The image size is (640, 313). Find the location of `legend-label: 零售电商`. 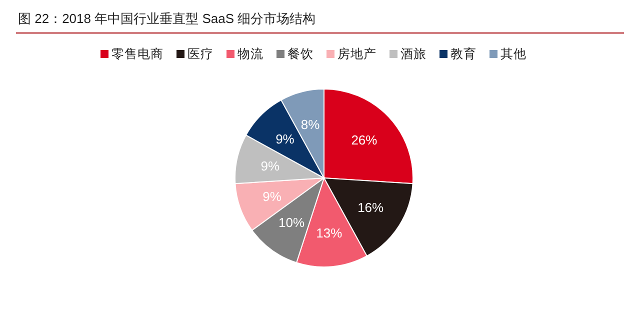

legend-label: 零售电商 is located at coordinates (138, 54).